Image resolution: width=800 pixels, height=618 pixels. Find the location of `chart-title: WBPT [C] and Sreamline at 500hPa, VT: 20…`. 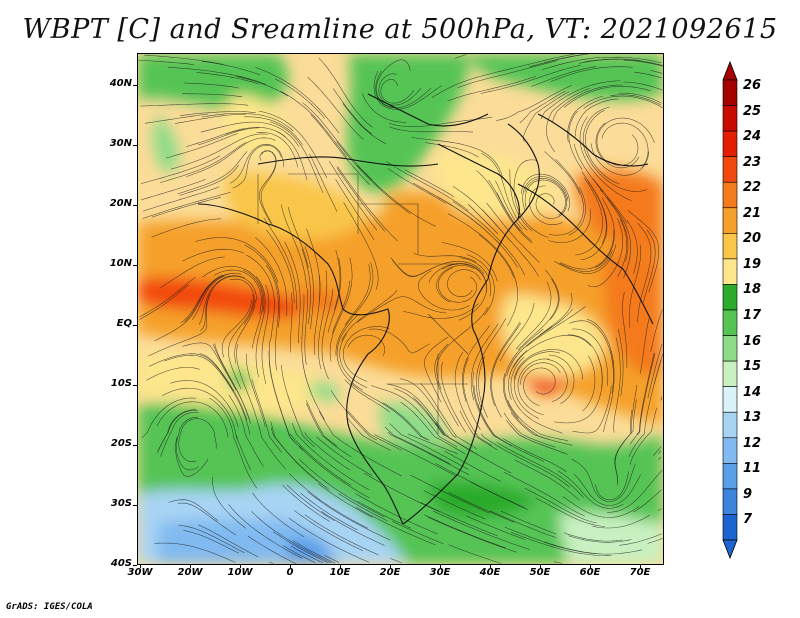

chart-title: WBPT [C] and Sreamline at 500hPa, VT: 20… is located at coordinates (400, 29).